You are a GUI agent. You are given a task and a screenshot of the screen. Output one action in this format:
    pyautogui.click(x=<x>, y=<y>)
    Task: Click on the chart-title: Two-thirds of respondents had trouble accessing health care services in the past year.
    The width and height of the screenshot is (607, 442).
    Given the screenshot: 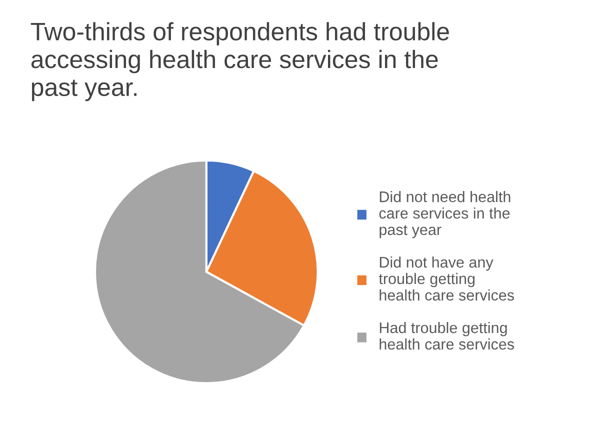 What is the action you would take?
    pyautogui.click(x=239, y=62)
    